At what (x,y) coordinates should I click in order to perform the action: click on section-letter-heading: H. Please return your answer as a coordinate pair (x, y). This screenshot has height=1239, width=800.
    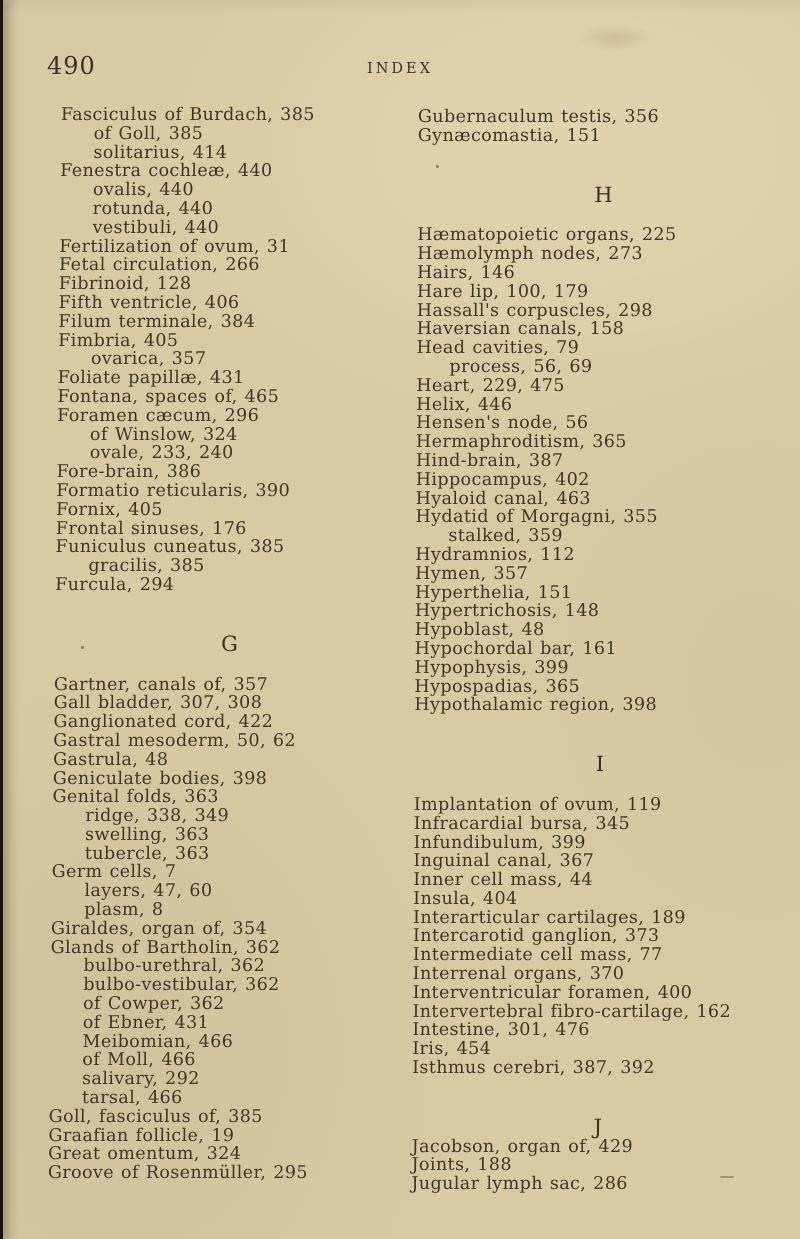
    Looking at the image, I should click on (603, 194).